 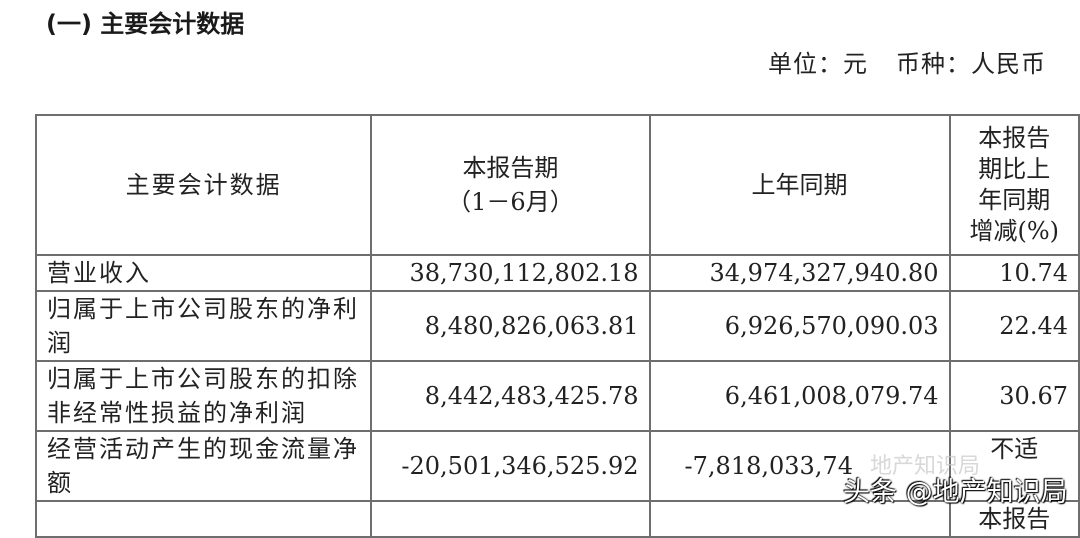 What do you see at coordinates (818, 64) in the screenshot?
I see `unit-label: 单位：元` at bounding box center [818, 64].